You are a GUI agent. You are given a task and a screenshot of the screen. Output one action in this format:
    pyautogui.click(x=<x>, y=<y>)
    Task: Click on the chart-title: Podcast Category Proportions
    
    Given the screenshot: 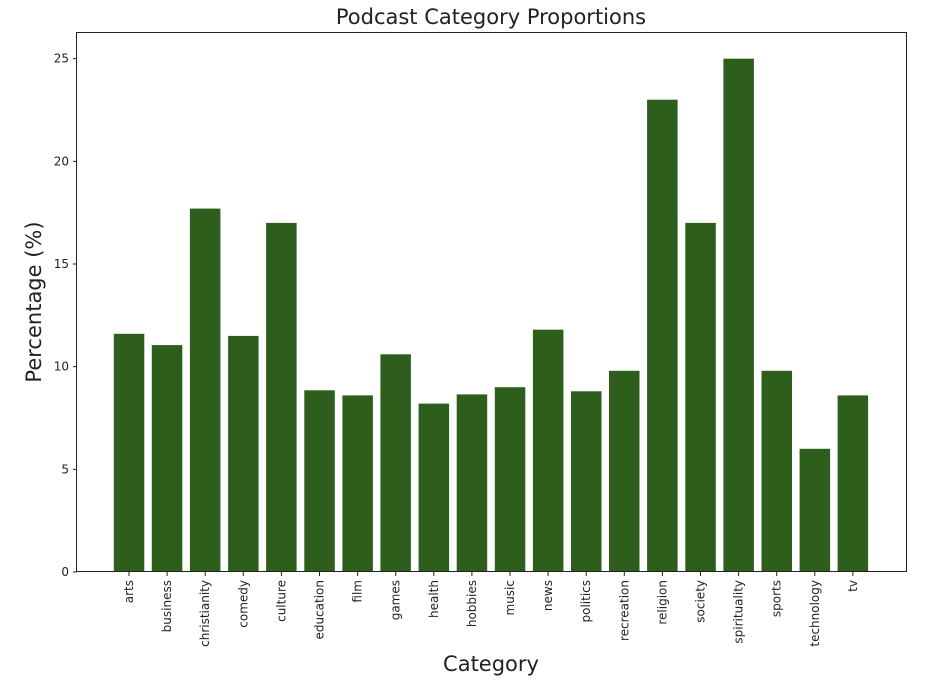 What is the action you would take?
    pyautogui.click(x=491, y=17)
    